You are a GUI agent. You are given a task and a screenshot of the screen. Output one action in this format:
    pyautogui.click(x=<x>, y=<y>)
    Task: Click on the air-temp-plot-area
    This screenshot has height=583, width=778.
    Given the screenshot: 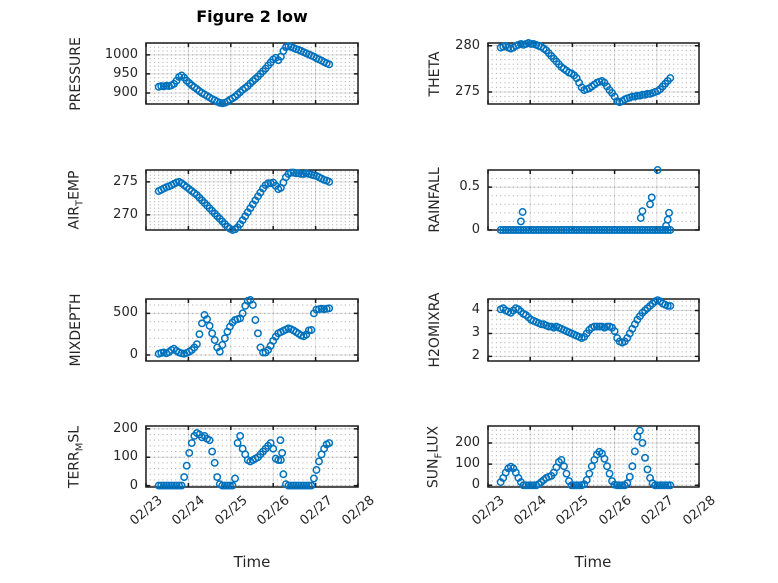 What is the action you would take?
    pyautogui.click(x=252, y=200)
    